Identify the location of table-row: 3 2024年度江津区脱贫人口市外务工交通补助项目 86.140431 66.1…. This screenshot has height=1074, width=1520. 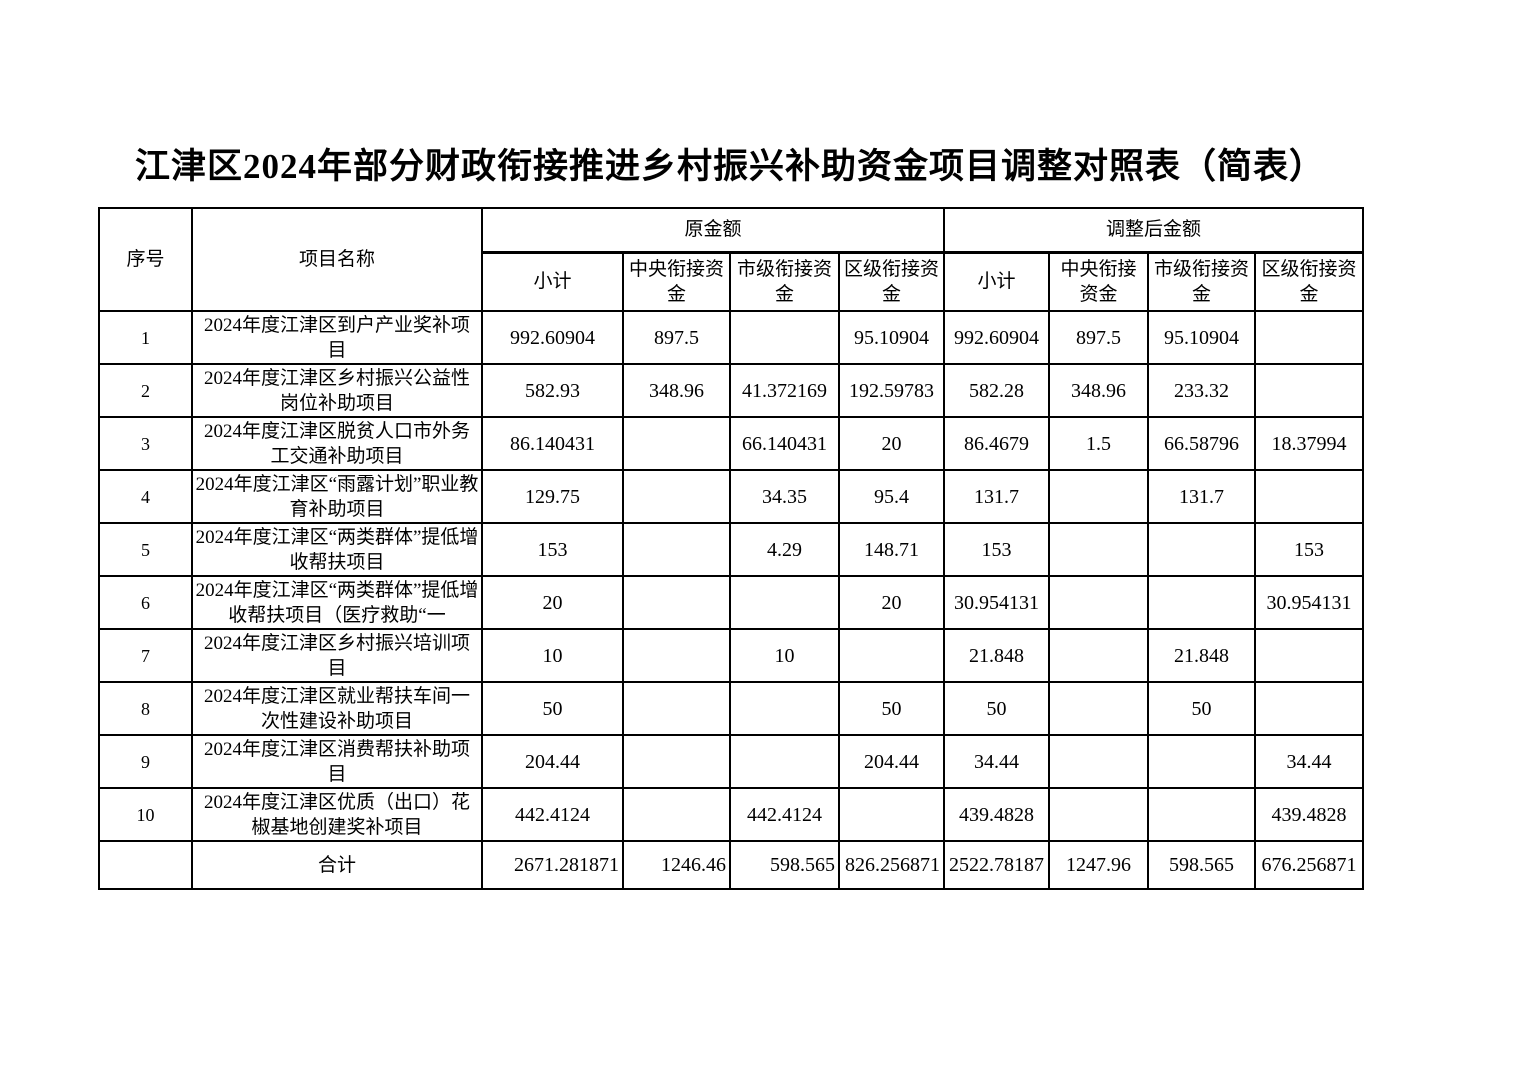
(731, 443).